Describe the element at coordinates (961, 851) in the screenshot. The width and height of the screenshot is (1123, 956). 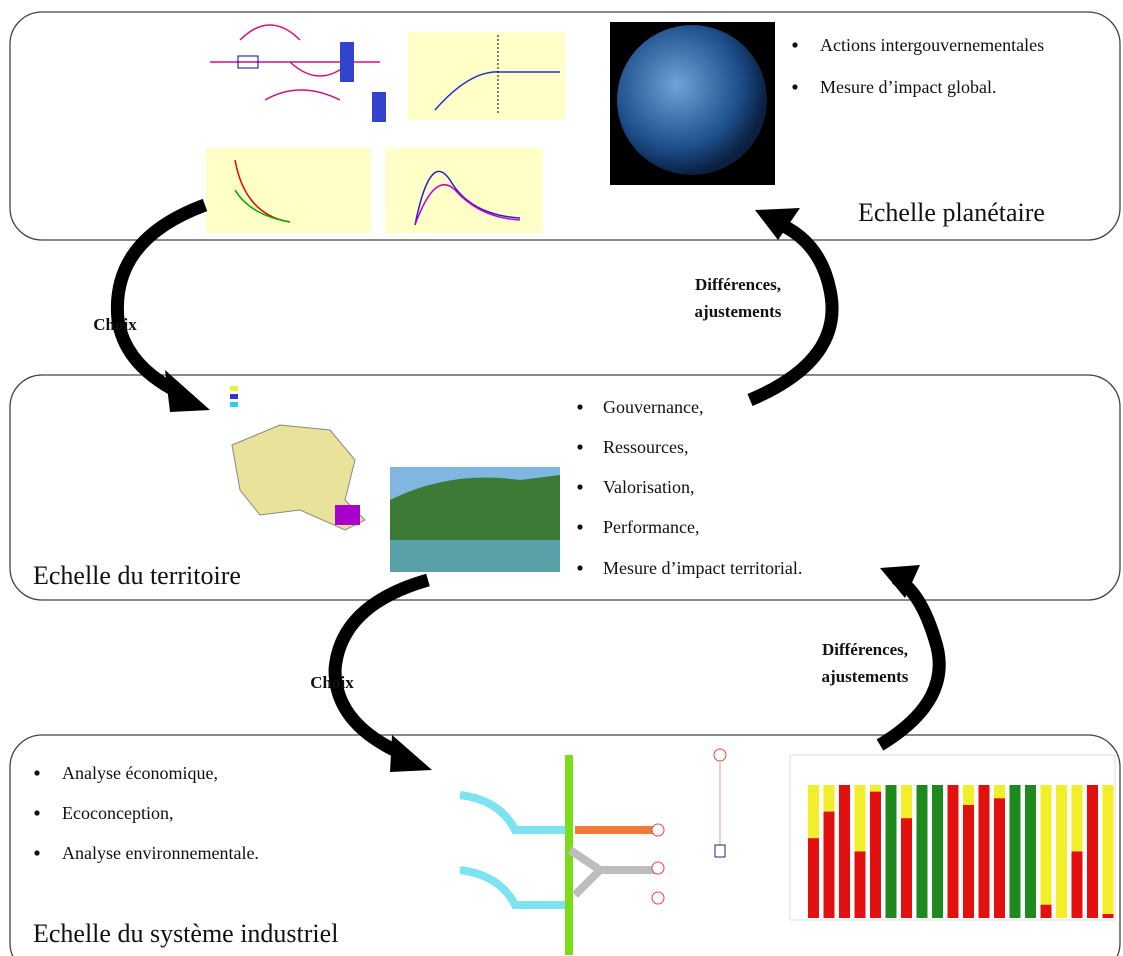
I see `bar-chart-image` at that location.